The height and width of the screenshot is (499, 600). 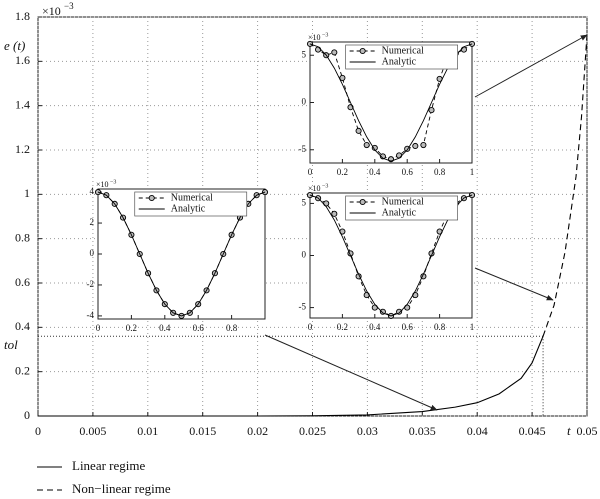 I want to click on legend-label: Linear regime, so click(x=108, y=465).